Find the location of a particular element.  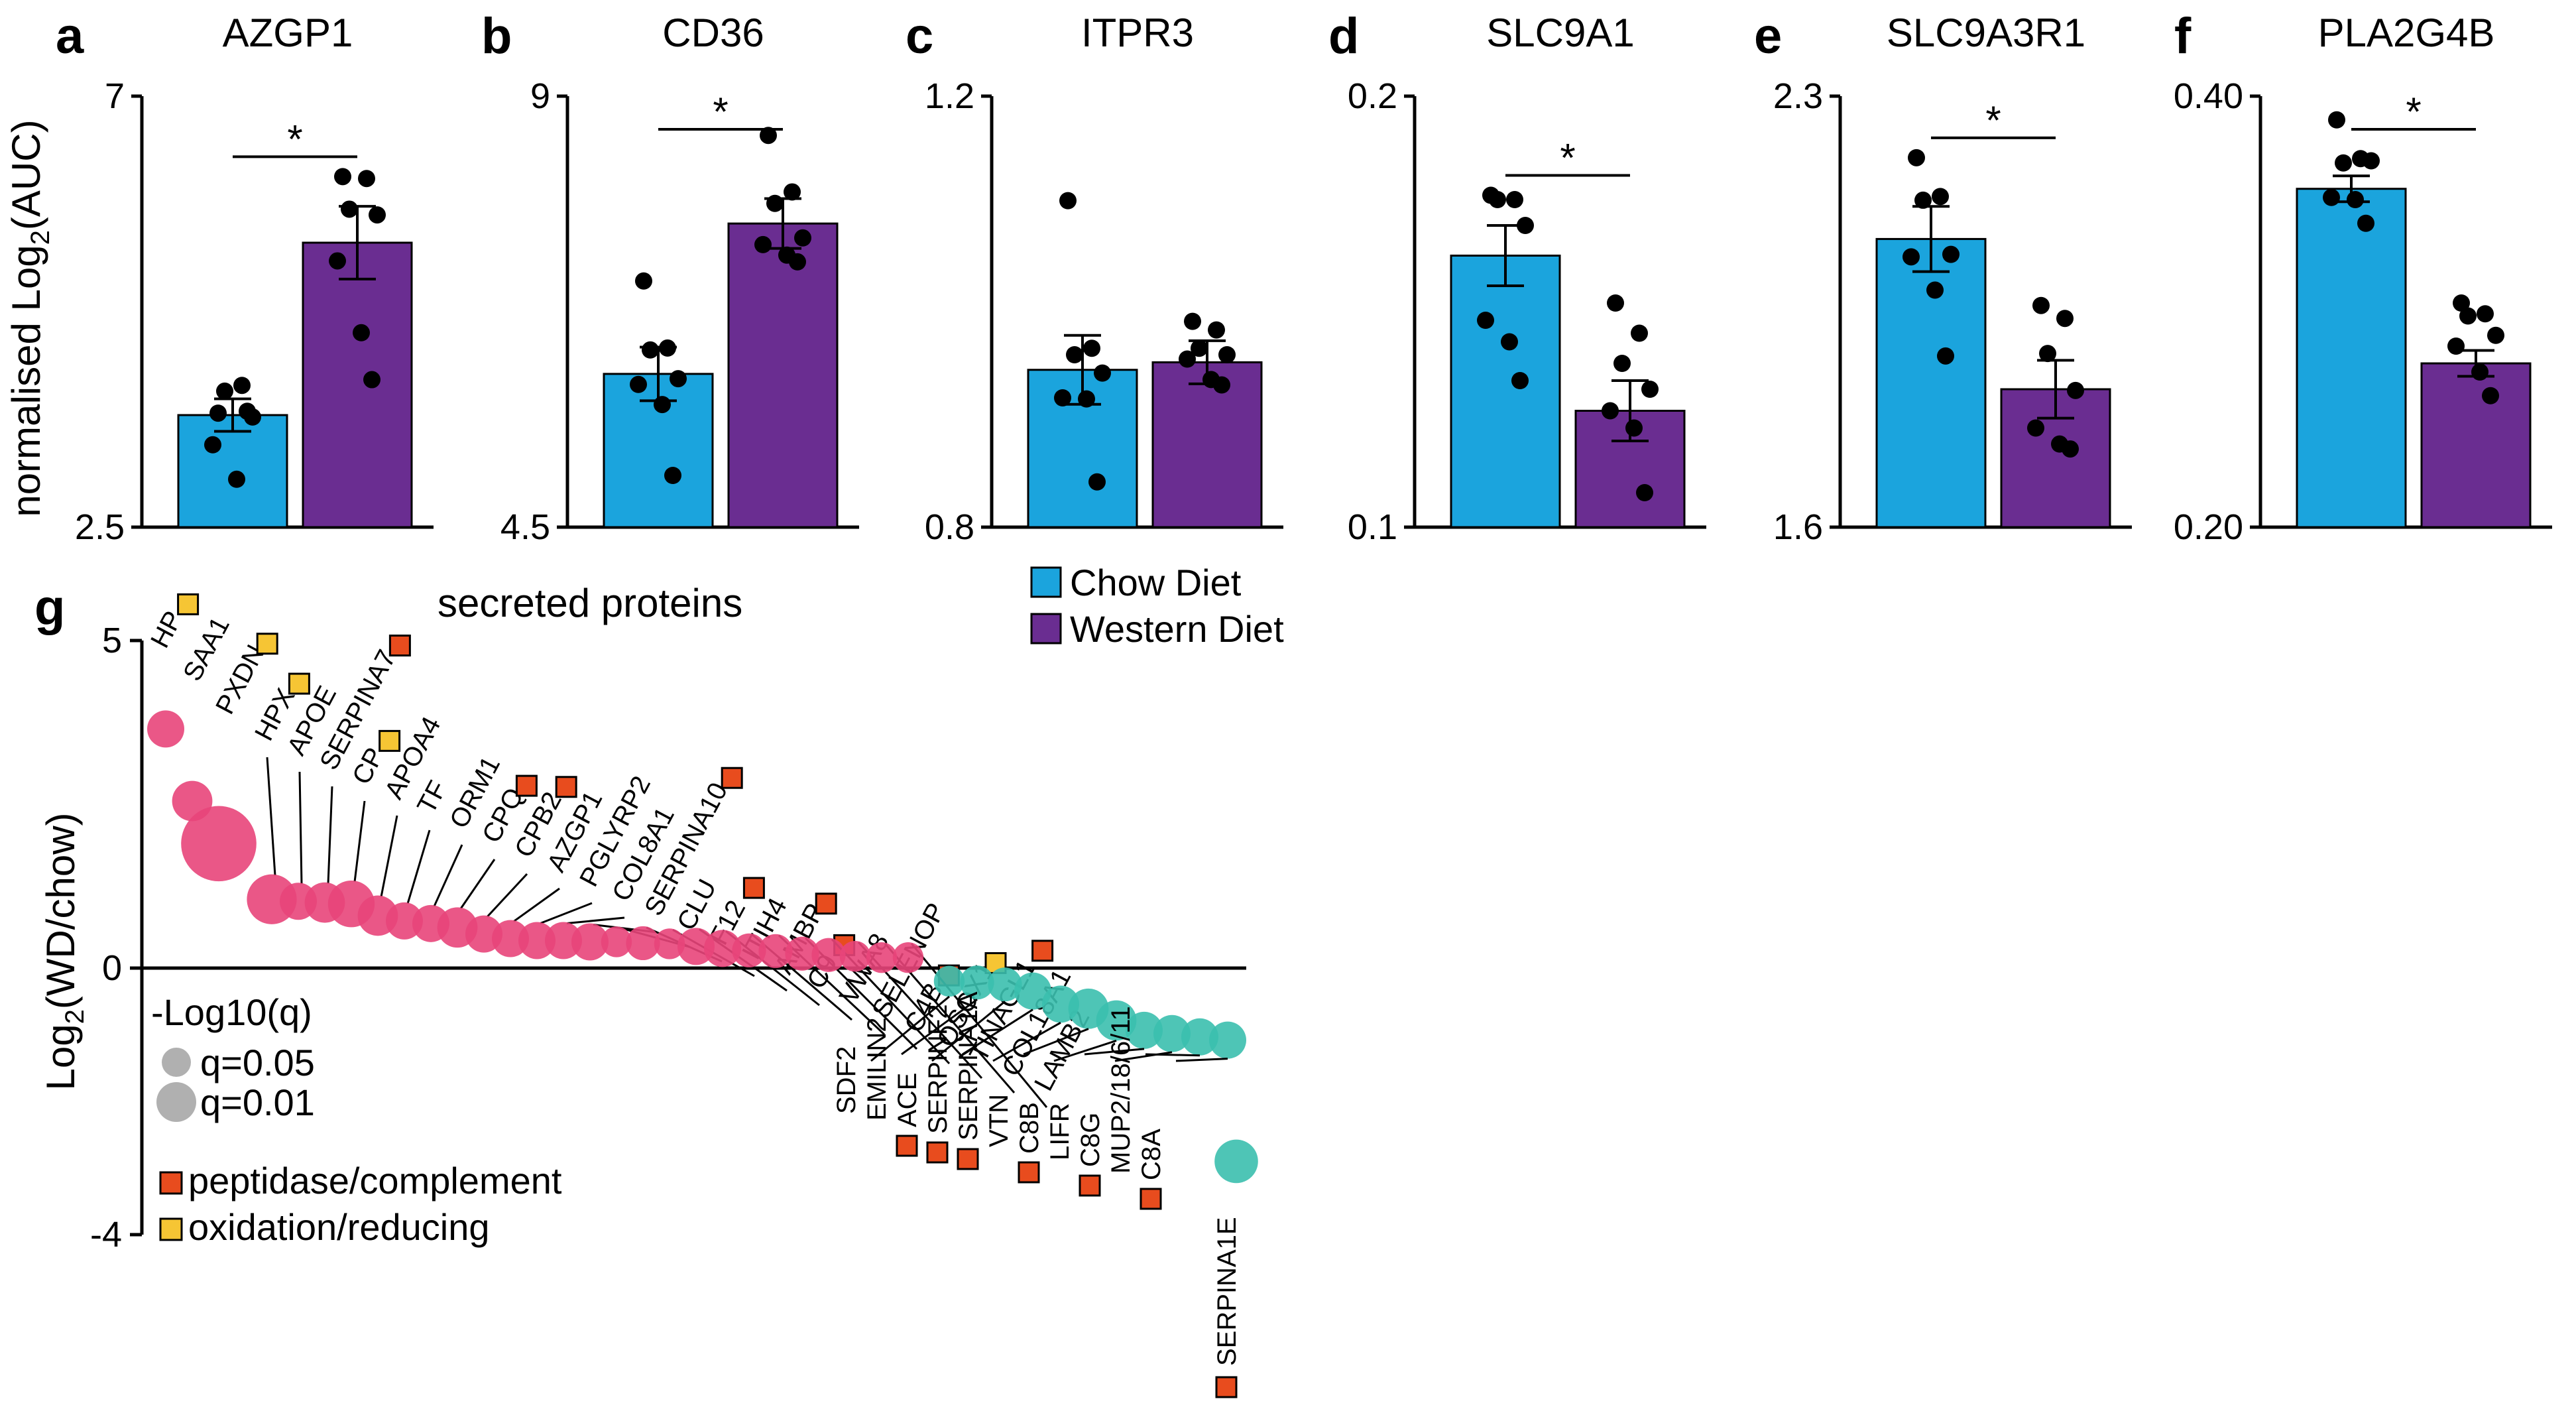

y-tick-label-top-a: 7 is located at coordinates (115, 96).